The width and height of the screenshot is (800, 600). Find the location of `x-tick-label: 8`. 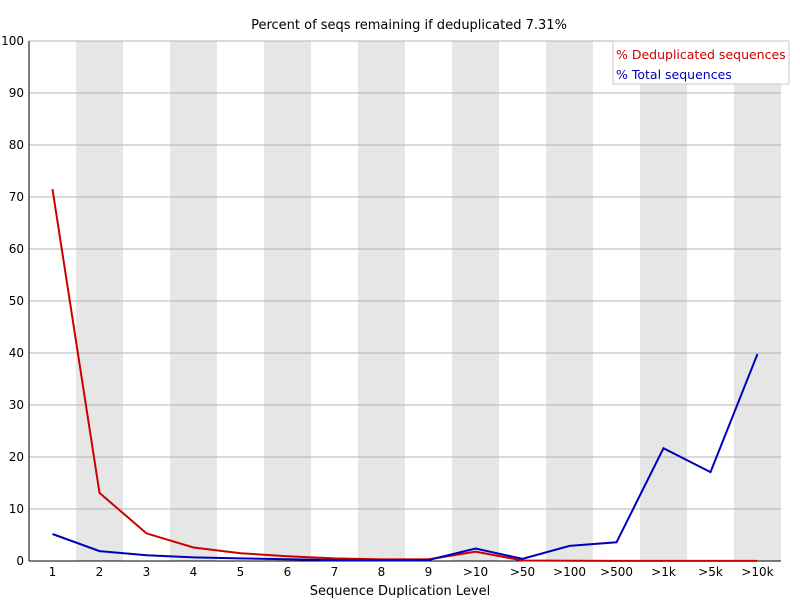

x-tick-label: 8 is located at coordinates (382, 572).